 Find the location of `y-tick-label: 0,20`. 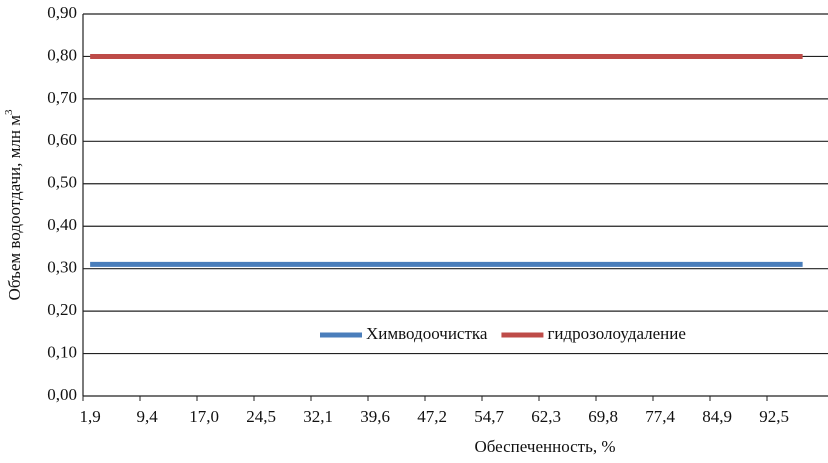

y-tick-label: 0,20 is located at coordinates (62, 309).